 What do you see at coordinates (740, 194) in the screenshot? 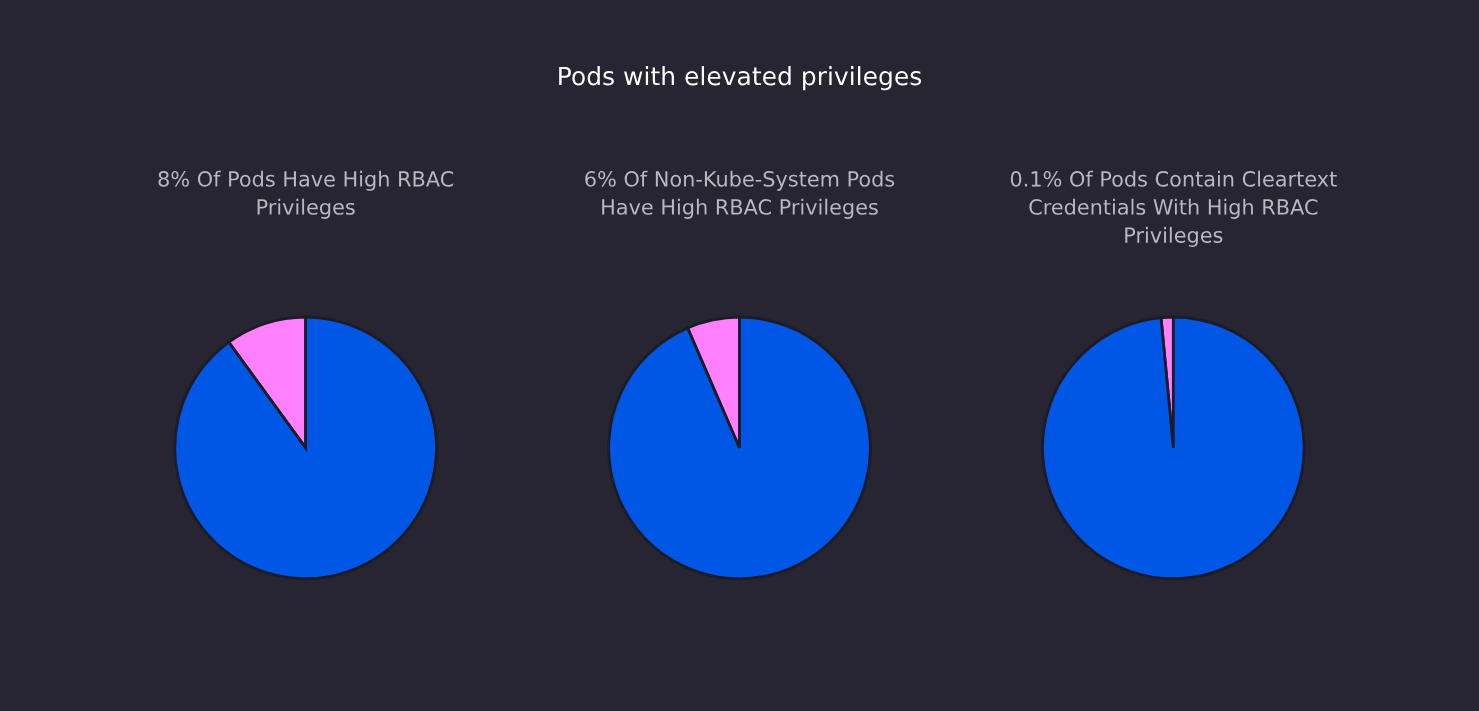
I see `chart-title: 6% Of Non-Kube-System Pods Have High RBAC Privileges` at bounding box center [740, 194].